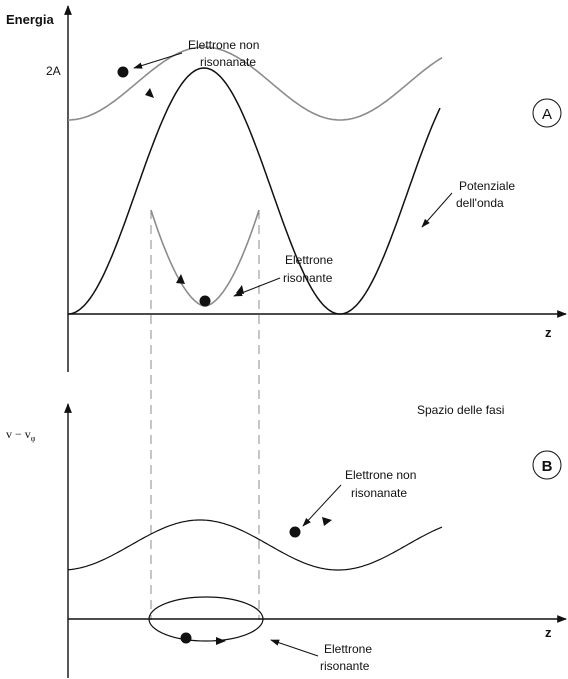 The height and width of the screenshot is (679, 568). What do you see at coordinates (21, 435) in the screenshot?
I see `y-axis-label-velocity: v − vφ` at bounding box center [21, 435].